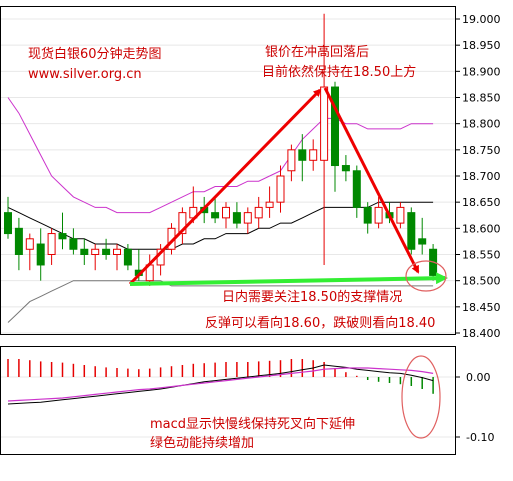 Image resolution: width=513 pixels, height=481 pixels. Describe the element at coordinates (317, 52) in the screenshot. I see `peak-note-line1: 银价在冲高回落后` at that location.